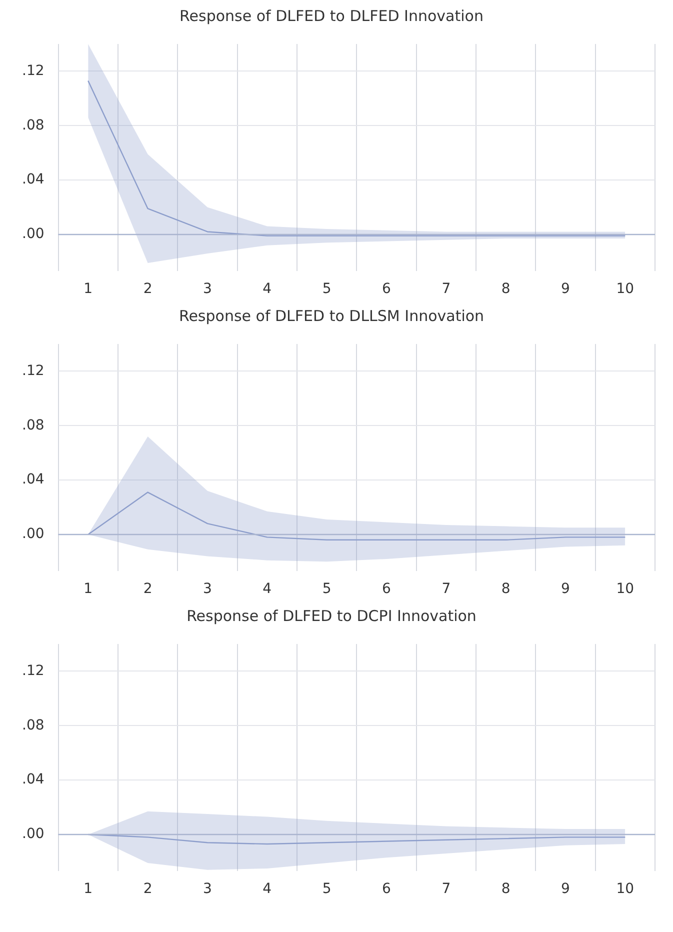 This screenshot has width=673, height=932. I want to click on chart-title: Response of DLFED to DCPI Innovation, so click(331, 615).